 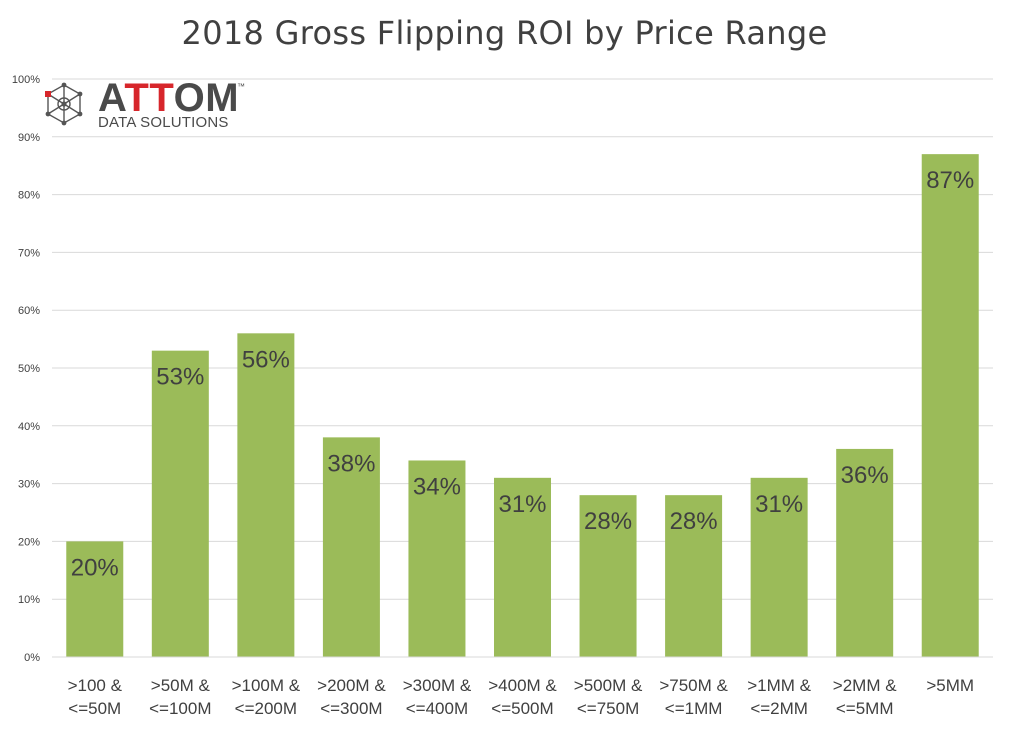 I want to click on attom-logo: ATTOM ™ DATA SOLUTIONS, so click(x=147, y=104).